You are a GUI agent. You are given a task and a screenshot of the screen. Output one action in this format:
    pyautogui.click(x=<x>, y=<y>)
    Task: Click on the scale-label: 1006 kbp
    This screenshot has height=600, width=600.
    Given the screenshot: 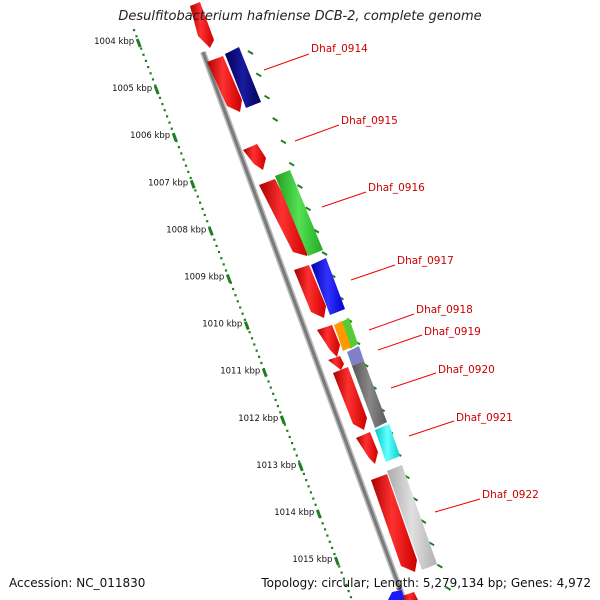 What is the action you would take?
    pyautogui.click(x=150, y=136)
    